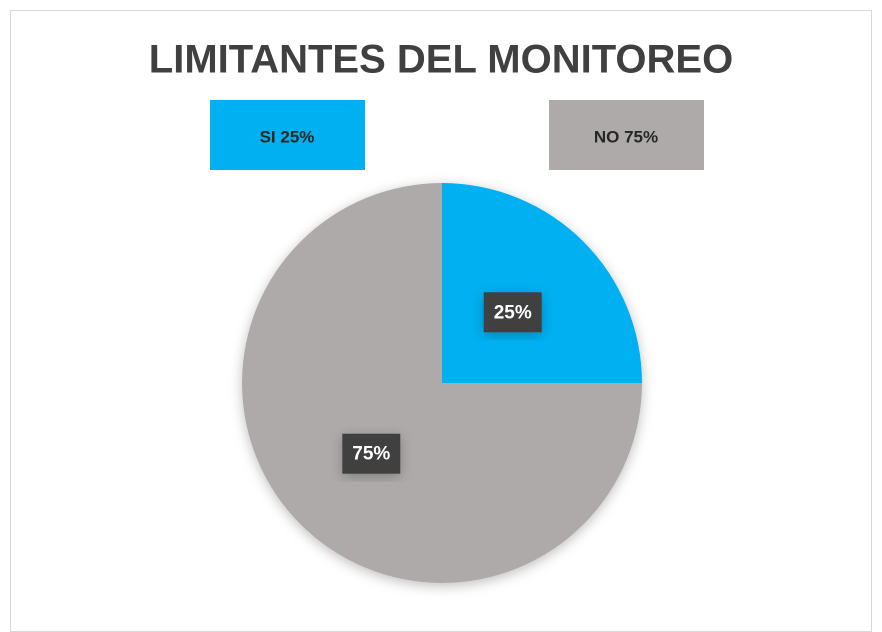 The width and height of the screenshot is (882, 632). I want to click on legend-label: NO 75%, so click(626, 136).